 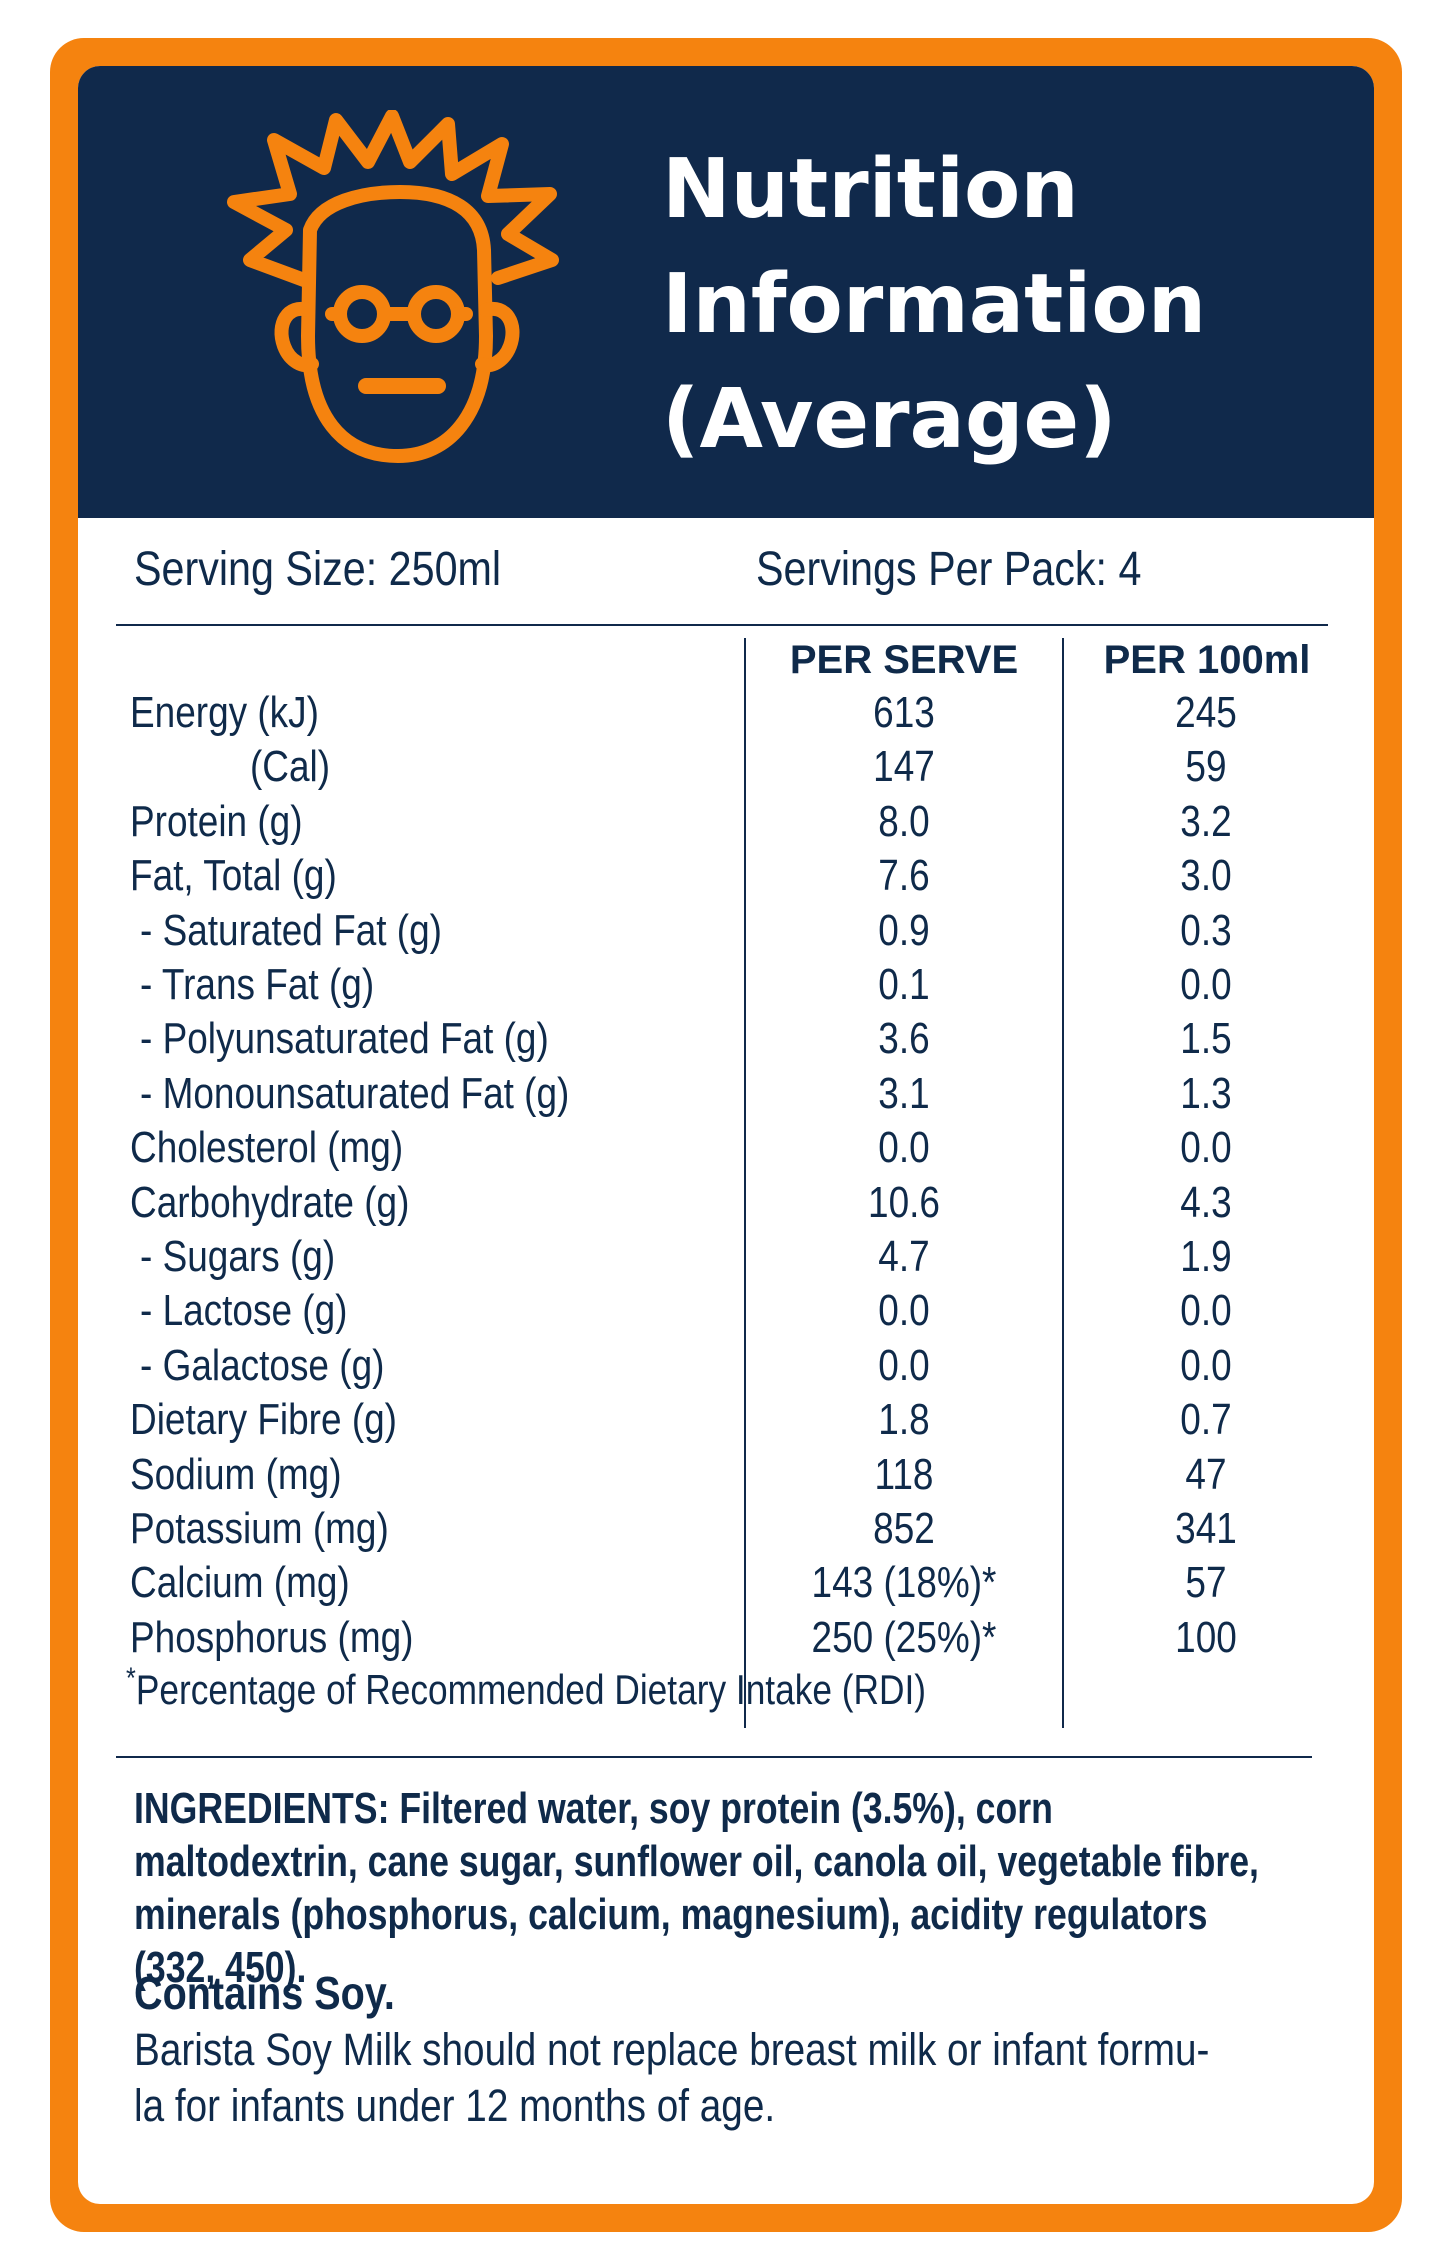 I want to click on footnote-mark: *, so click(x=131, y=1678).